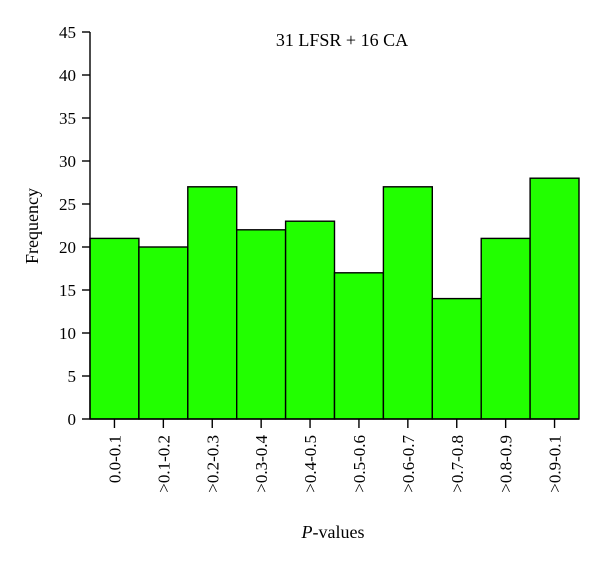  I want to click on x-tick-label: >0.2-0.3, so click(212, 464).